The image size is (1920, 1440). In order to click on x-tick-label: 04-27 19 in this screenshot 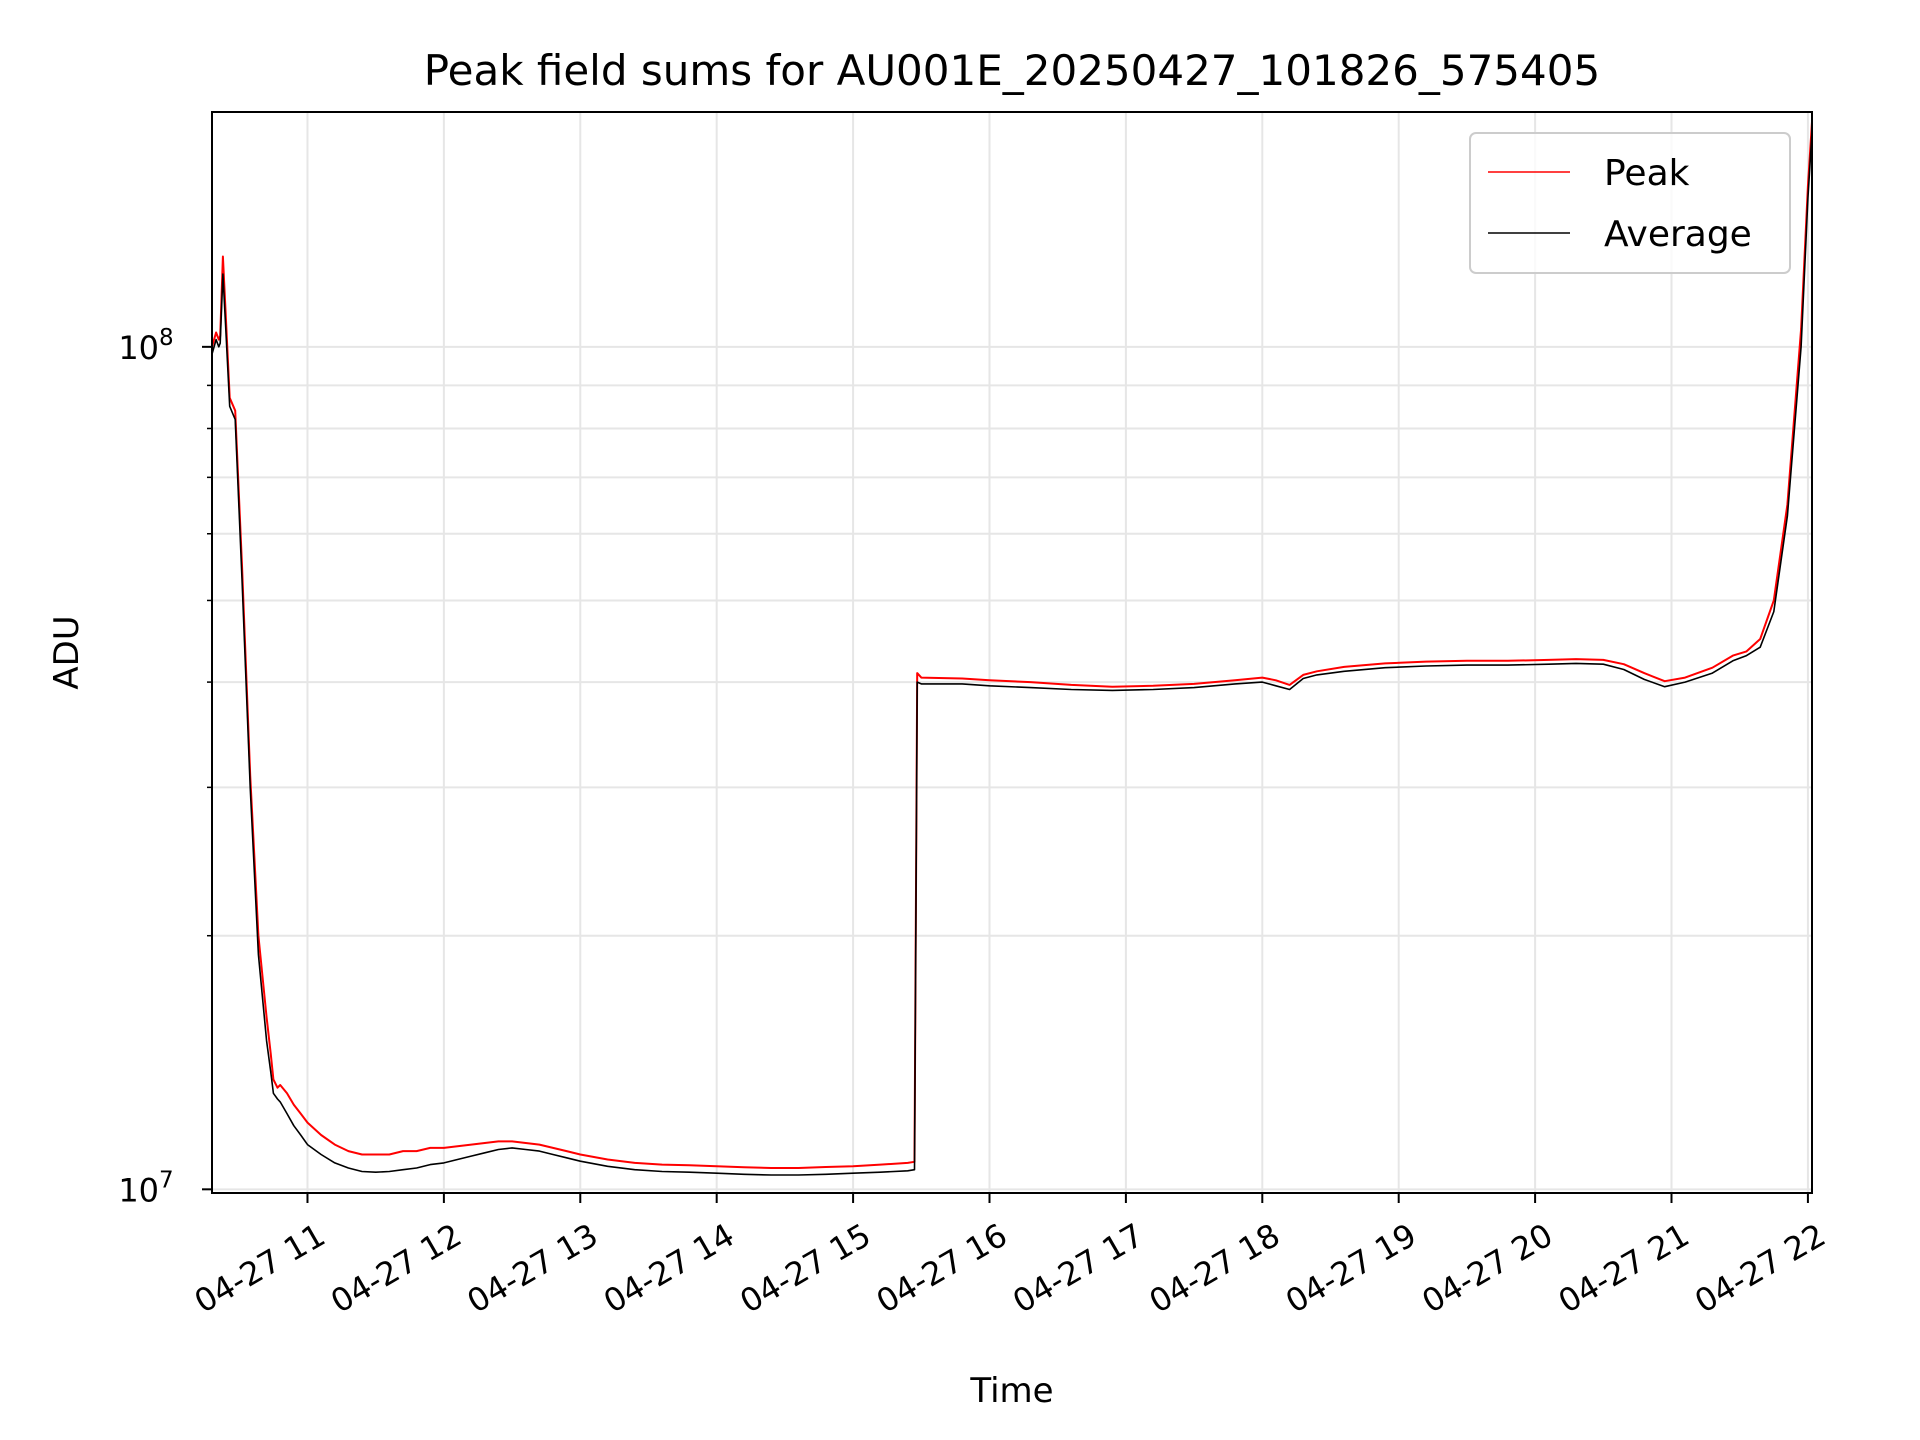, I will do `click(1351, 1268)`.